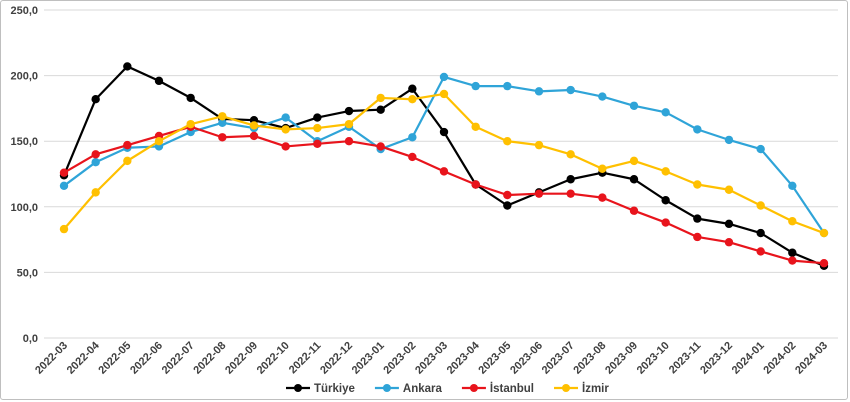 This screenshot has width=850, height=402. I want to click on x-tick-label: 2022-10, so click(273, 358).